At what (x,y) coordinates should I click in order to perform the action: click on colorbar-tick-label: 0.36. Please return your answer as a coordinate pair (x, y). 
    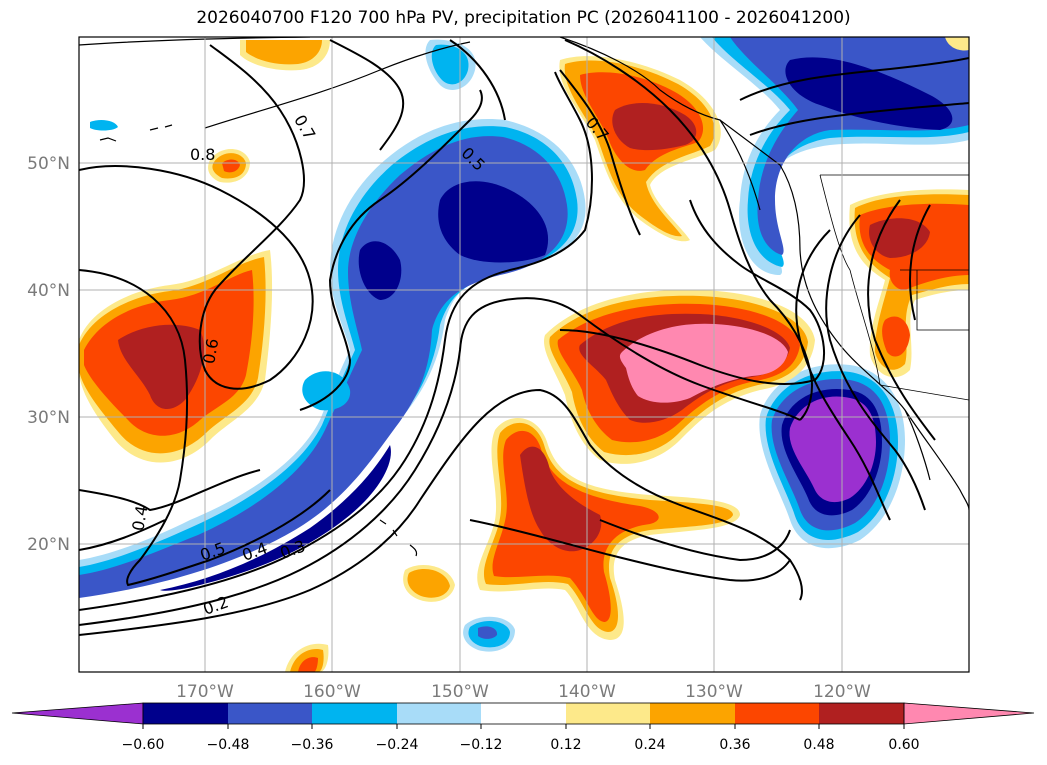
    Looking at the image, I should click on (734, 745).